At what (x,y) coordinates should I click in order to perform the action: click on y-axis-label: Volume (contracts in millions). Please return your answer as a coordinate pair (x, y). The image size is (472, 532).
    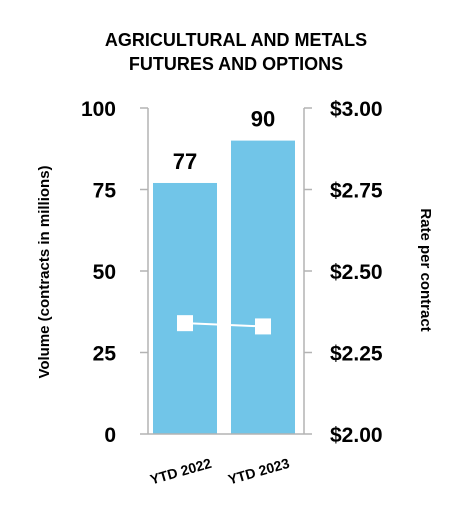
    Looking at the image, I should click on (44, 271).